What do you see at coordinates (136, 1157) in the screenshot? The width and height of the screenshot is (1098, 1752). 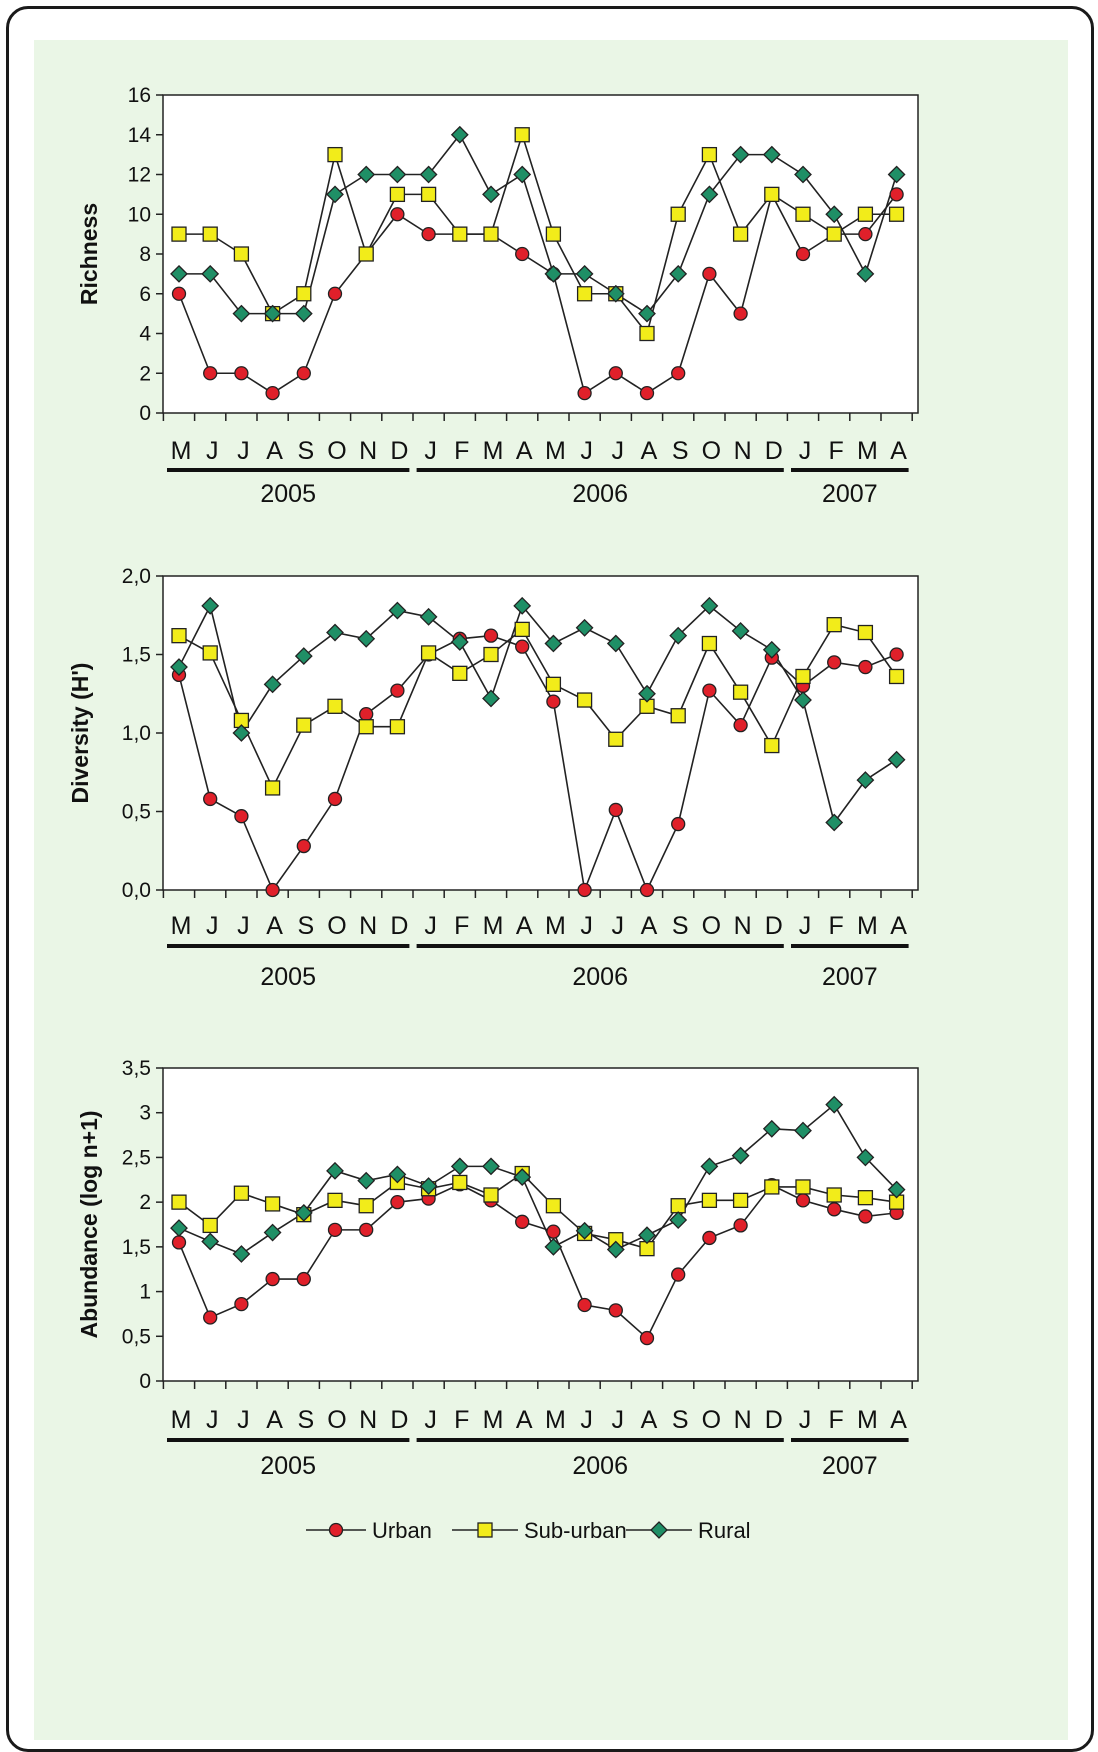 I see `y-tick-label: 2,5` at bounding box center [136, 1157].